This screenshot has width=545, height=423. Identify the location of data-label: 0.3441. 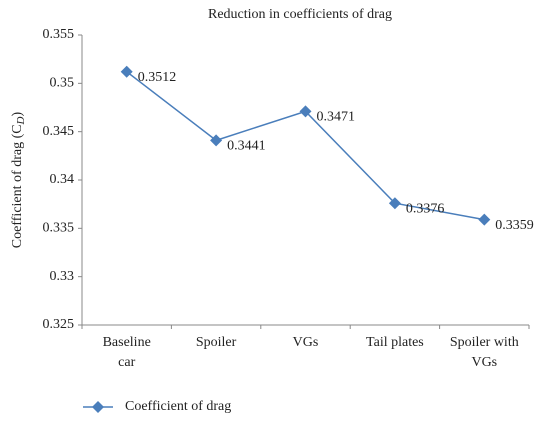
(246, 146).